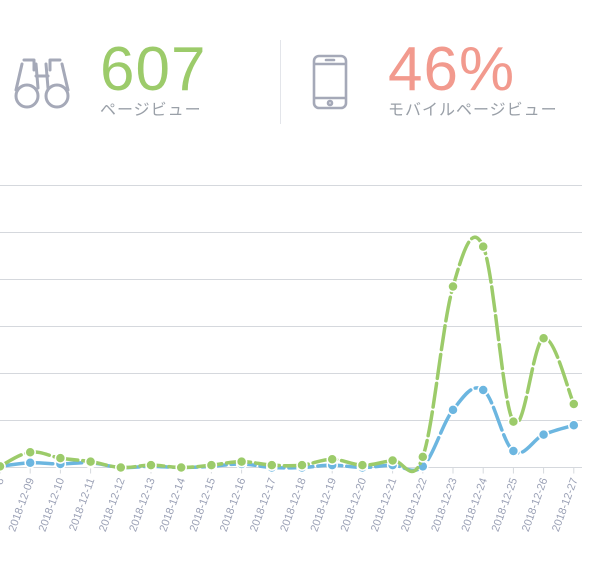 This screenshot has height=568, width=608. I want to click on x-tick-label: 2018-12-09, so click(21, 504).